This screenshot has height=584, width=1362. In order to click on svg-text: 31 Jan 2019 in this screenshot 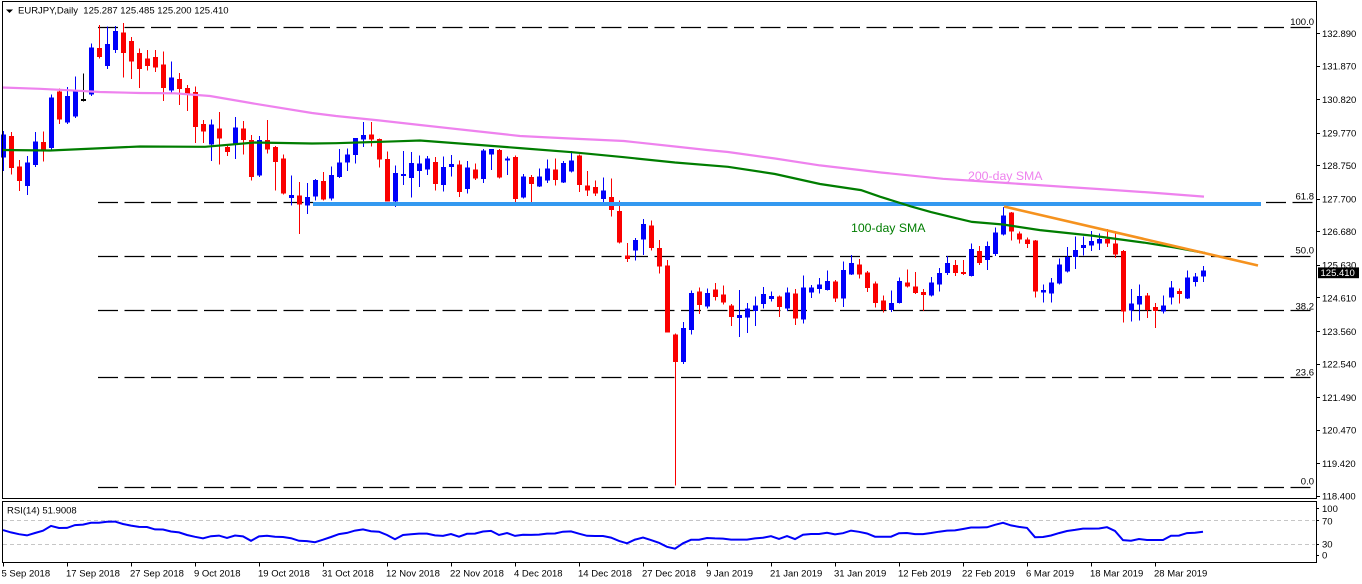, I will do `click(860, 574)`.